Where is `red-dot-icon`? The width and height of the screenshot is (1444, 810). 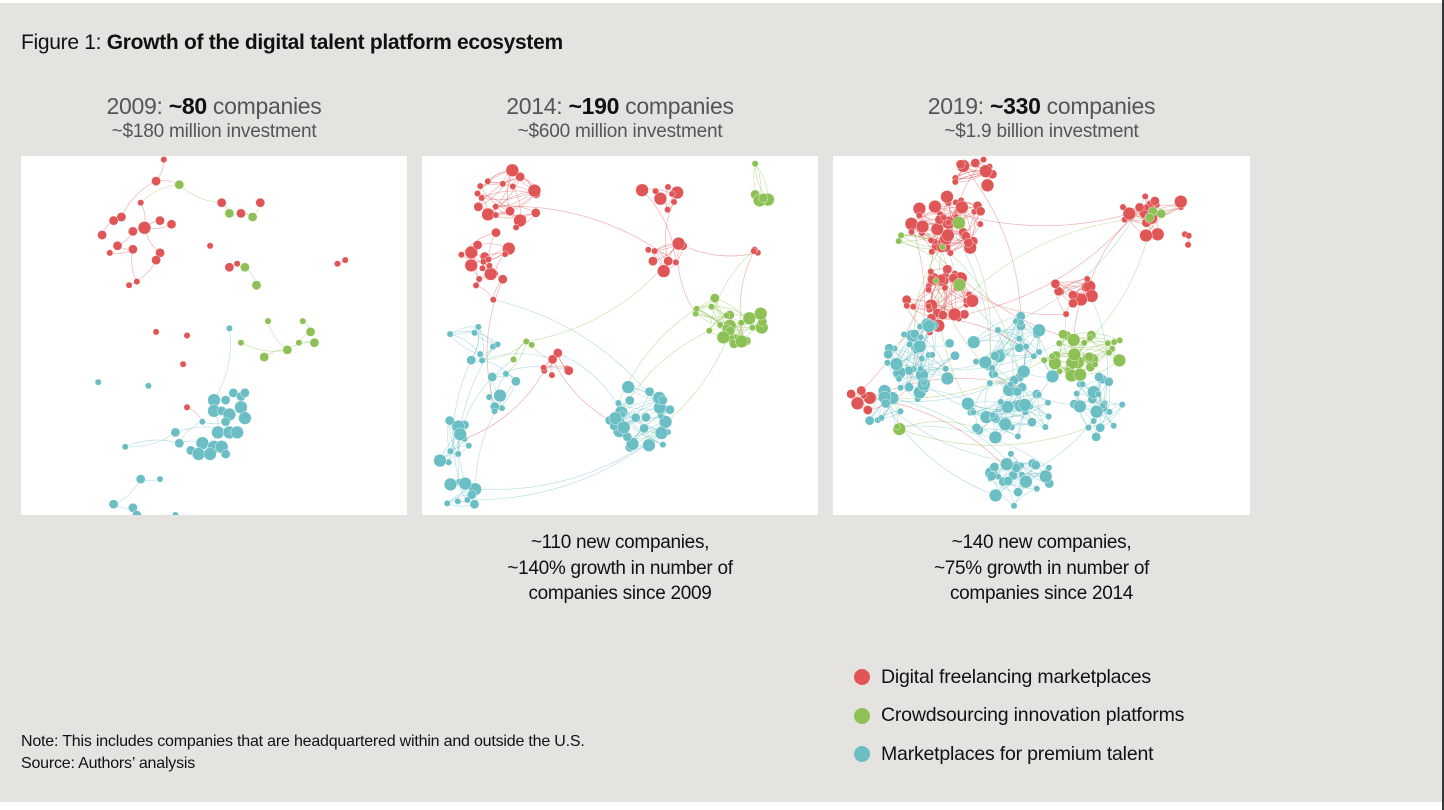
red-dot-icon is located at coordinates (862, 677).